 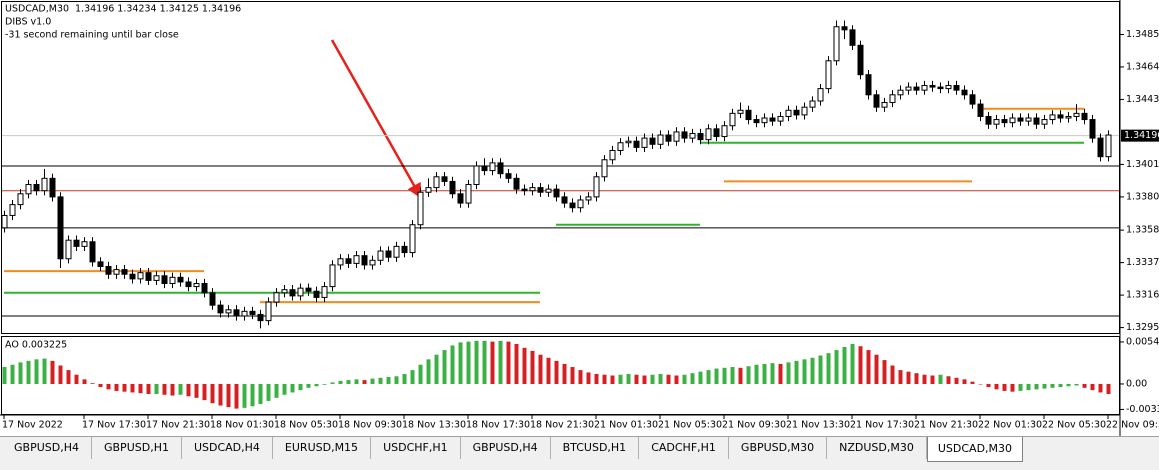 I want to click on x-tick-label: 21 Nov 17:30, so click(x=882, y=425).